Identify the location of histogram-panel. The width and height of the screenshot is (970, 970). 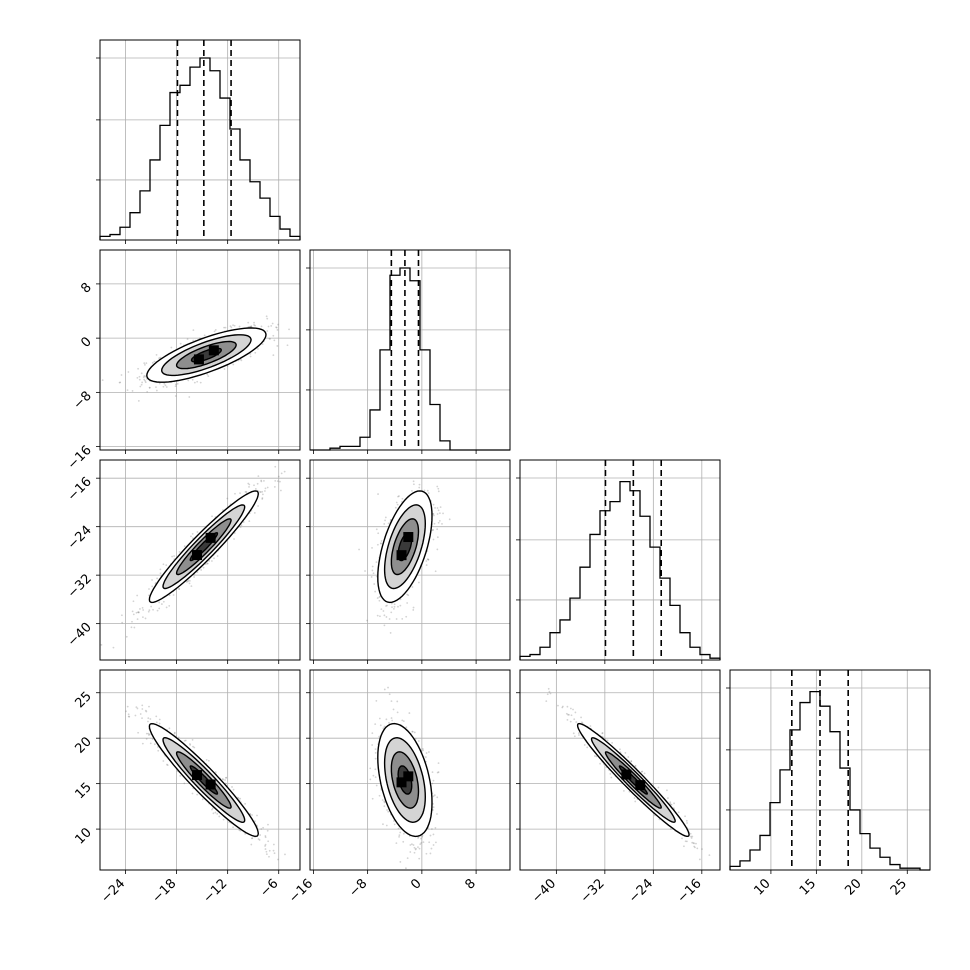
(408, 351).